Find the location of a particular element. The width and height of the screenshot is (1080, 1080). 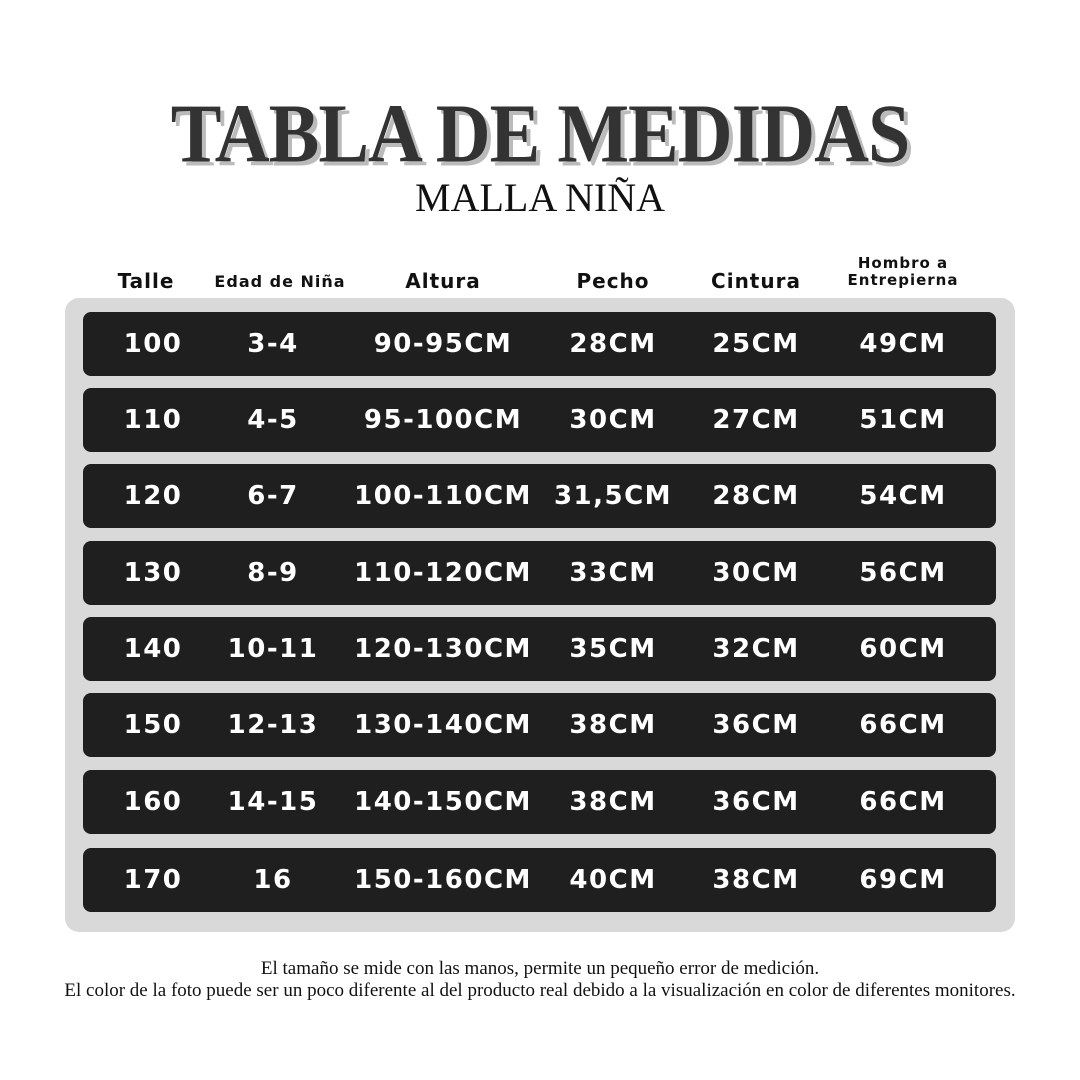

header-pecho: Pecho is located at coordinates (613, 281).